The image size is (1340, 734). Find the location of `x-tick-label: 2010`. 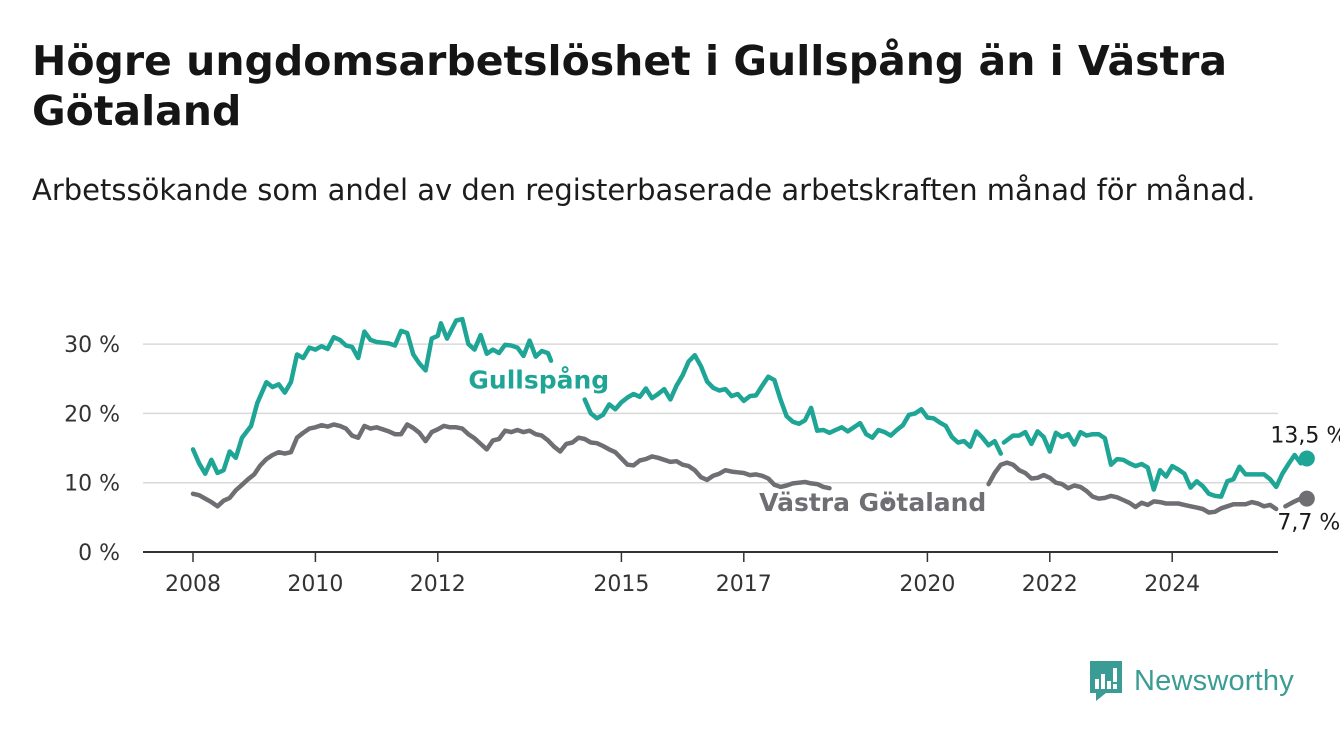

x-tick-label: 2010 is located at coordinates (315, 584).